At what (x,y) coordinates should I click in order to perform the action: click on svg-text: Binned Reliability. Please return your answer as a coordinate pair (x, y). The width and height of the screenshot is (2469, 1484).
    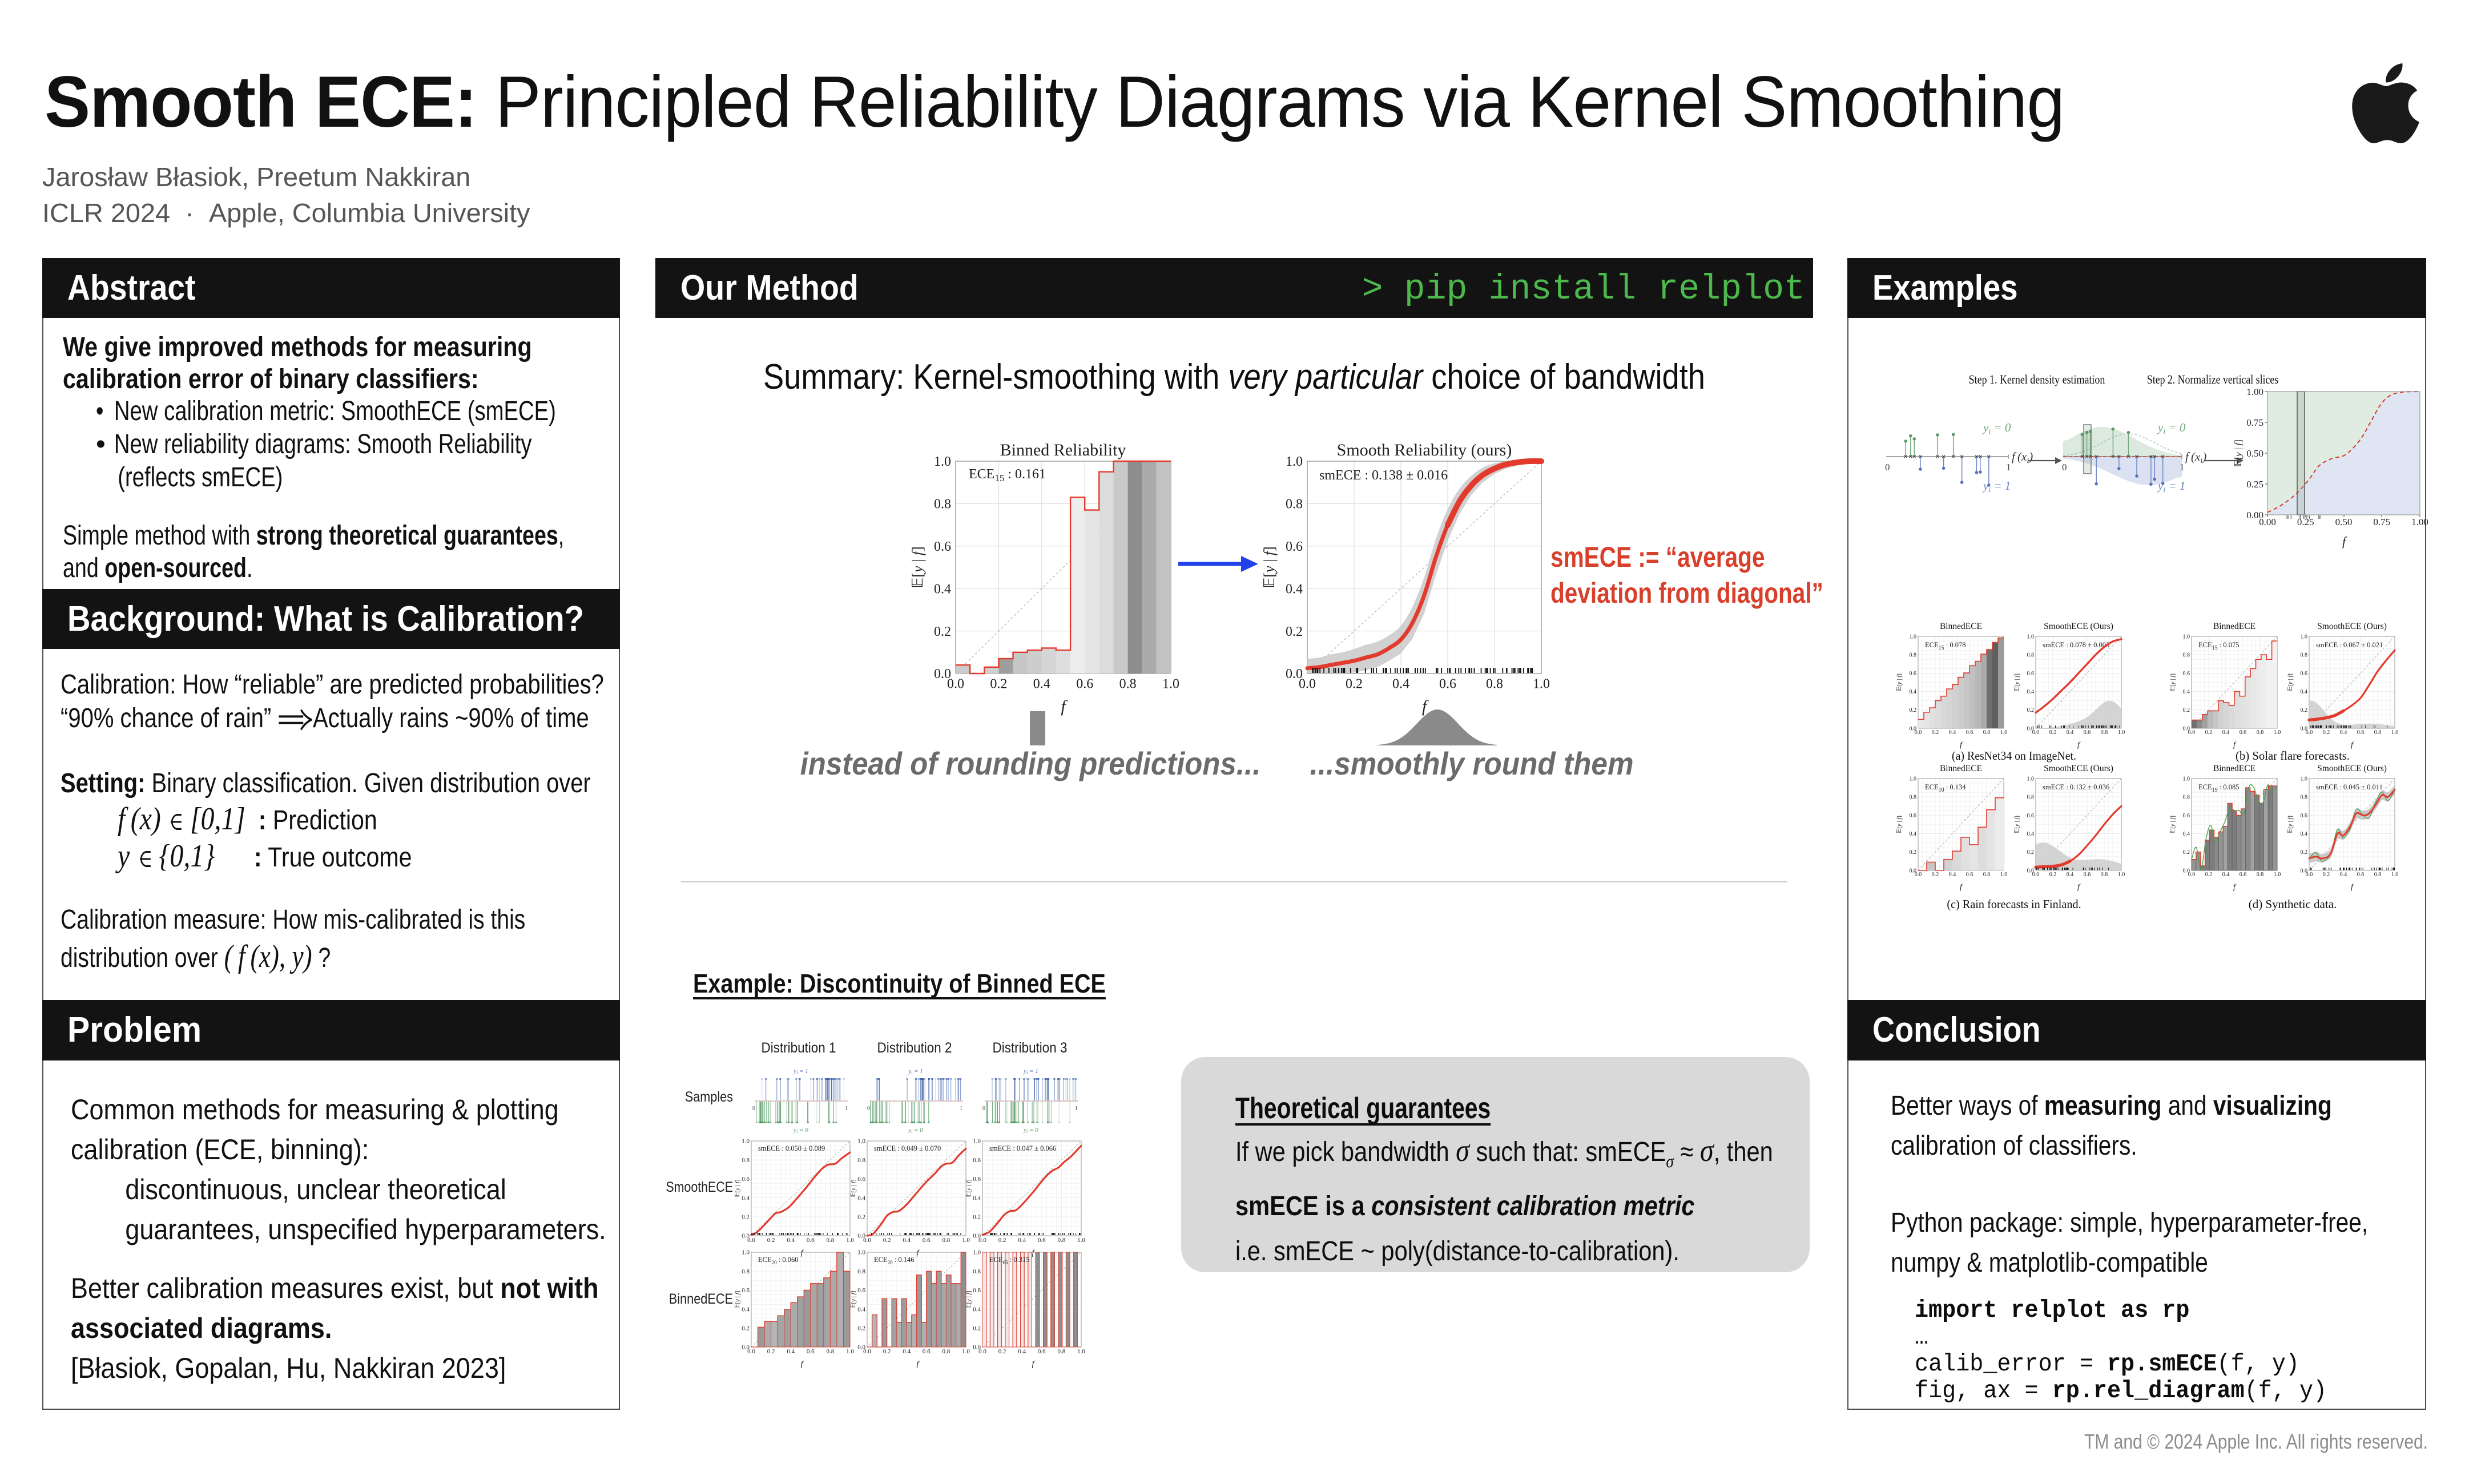
    Looking at the image, I should click on (1063, 450).